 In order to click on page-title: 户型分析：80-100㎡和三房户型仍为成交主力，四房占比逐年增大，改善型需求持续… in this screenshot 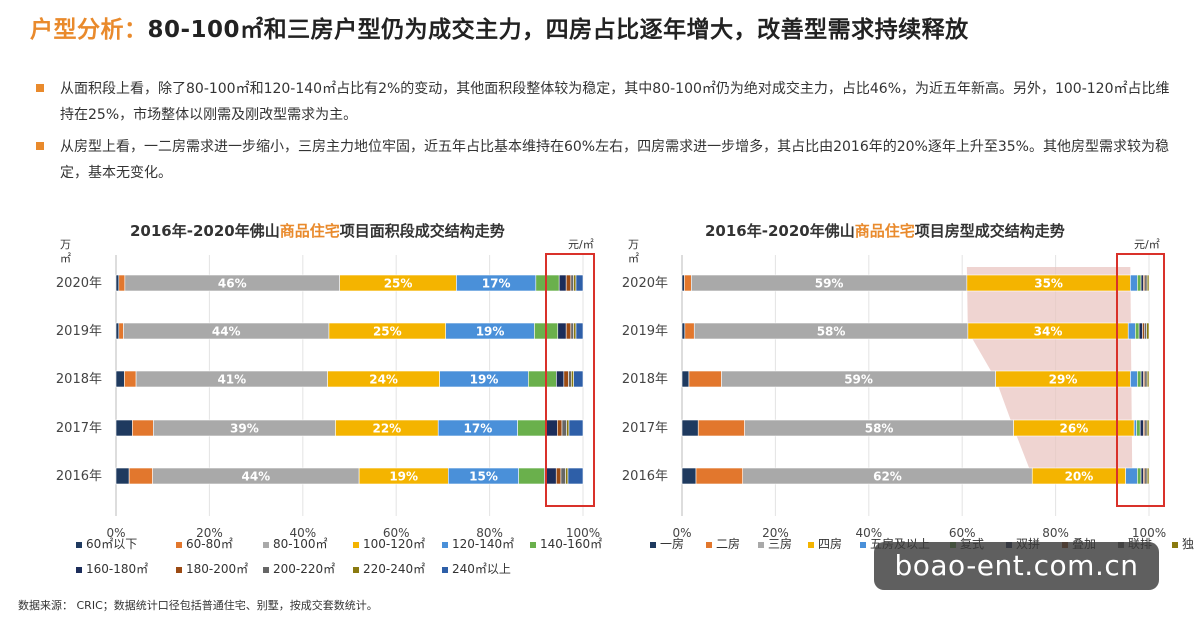, I will do `click(499, 27)`.